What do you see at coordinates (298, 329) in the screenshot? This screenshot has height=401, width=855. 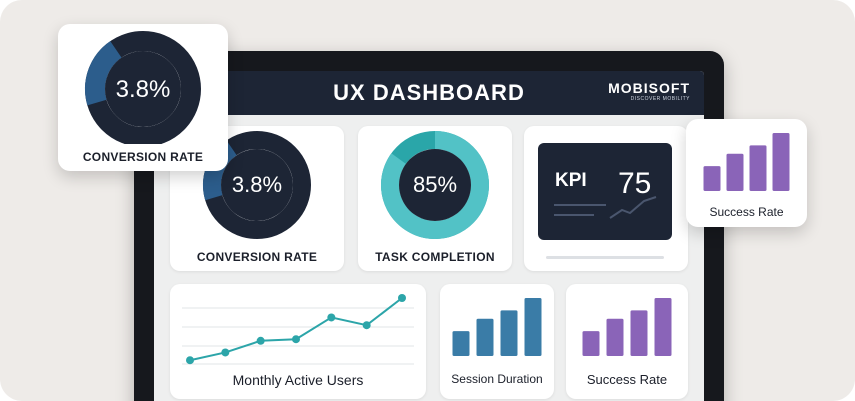 I see `mau-line-chart` at bounding box center [298, 329].